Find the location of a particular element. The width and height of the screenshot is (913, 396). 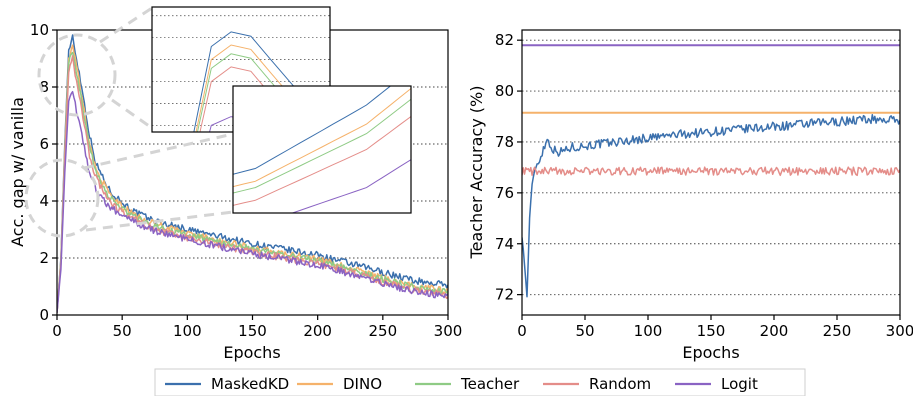

legend-item-logit: Logit is located at coordinates (716, 384).